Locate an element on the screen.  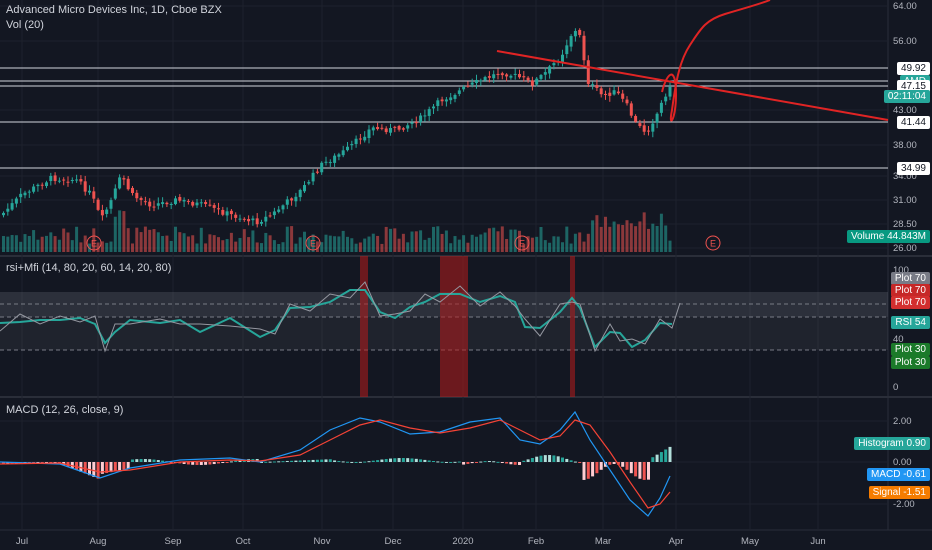
time-axis-label: Mar is located at coordinates (603, 541).